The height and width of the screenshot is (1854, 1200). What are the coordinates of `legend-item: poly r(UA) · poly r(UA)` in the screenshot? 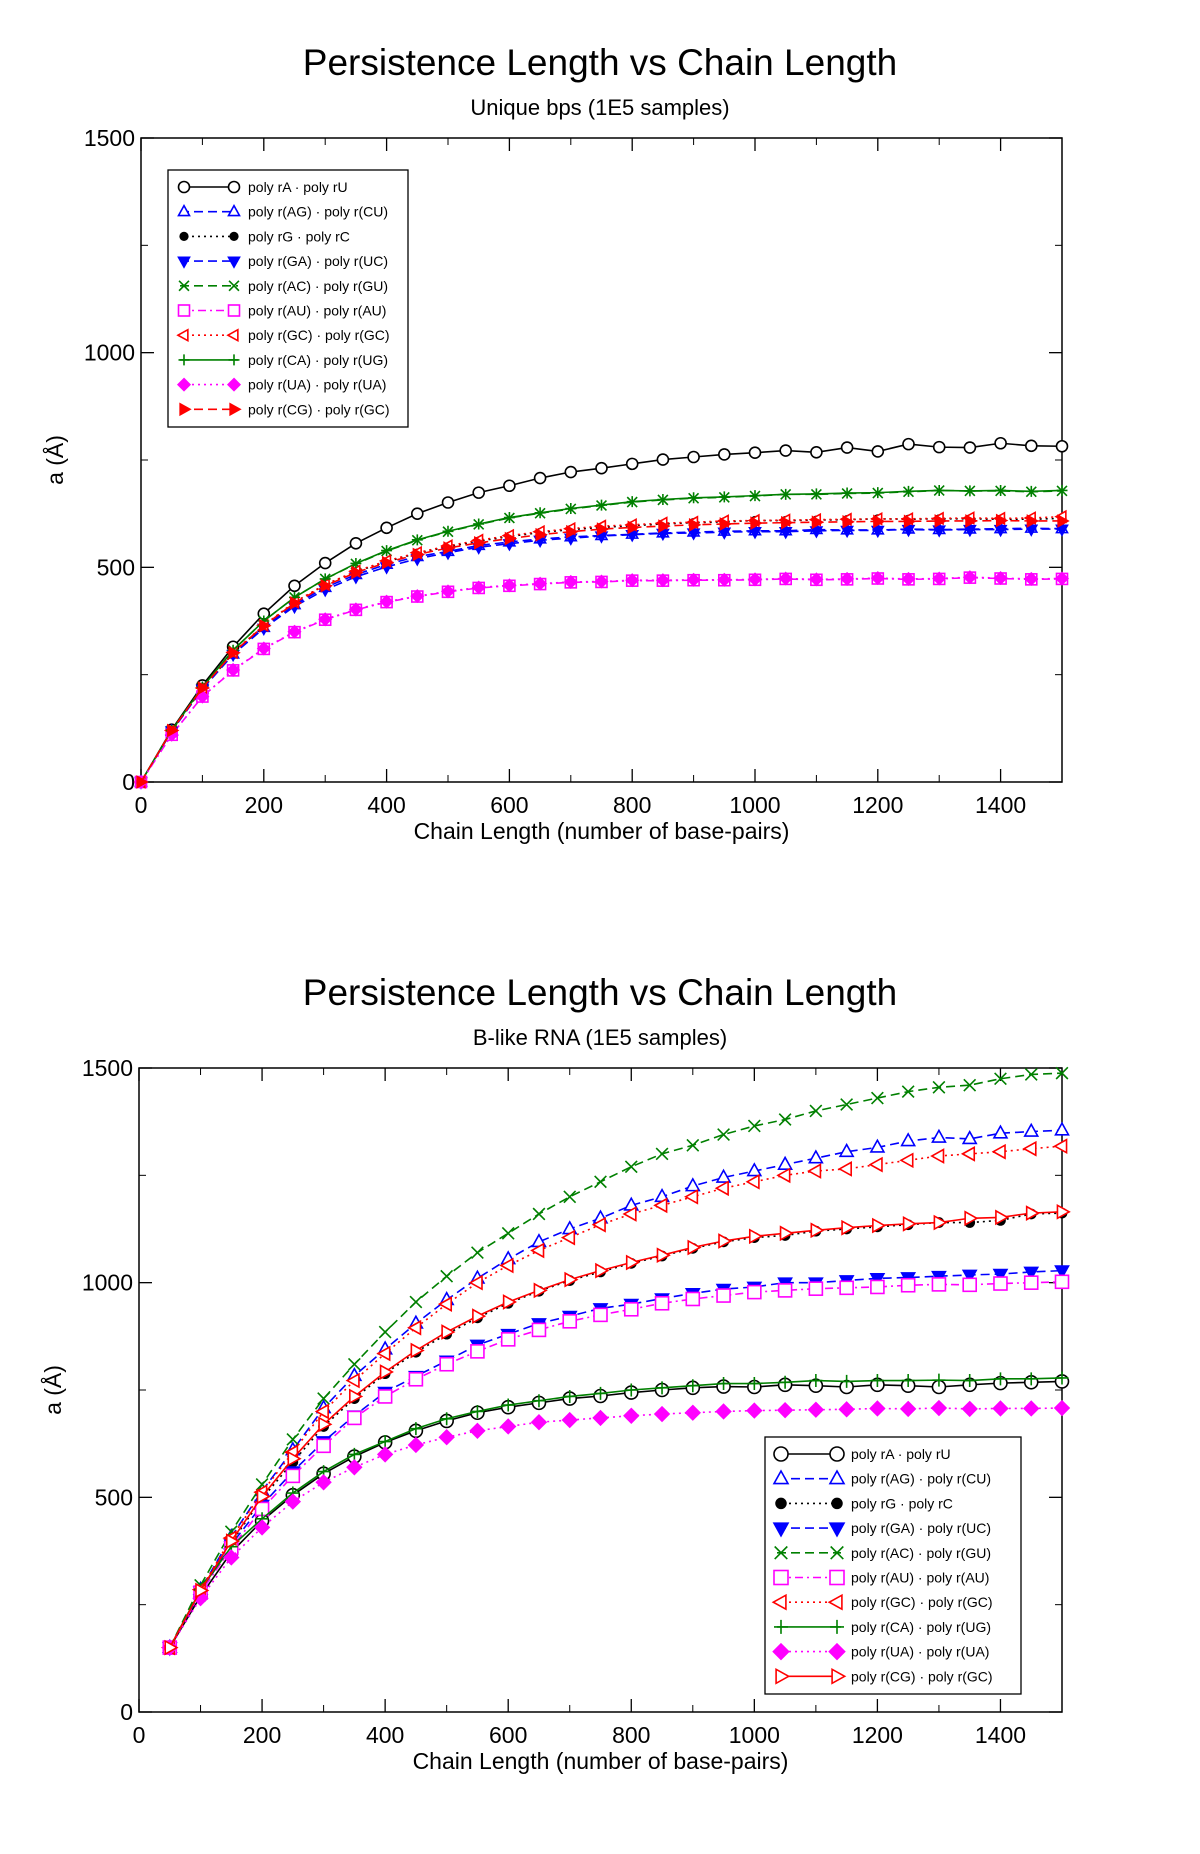 It's located at (880, 1651).